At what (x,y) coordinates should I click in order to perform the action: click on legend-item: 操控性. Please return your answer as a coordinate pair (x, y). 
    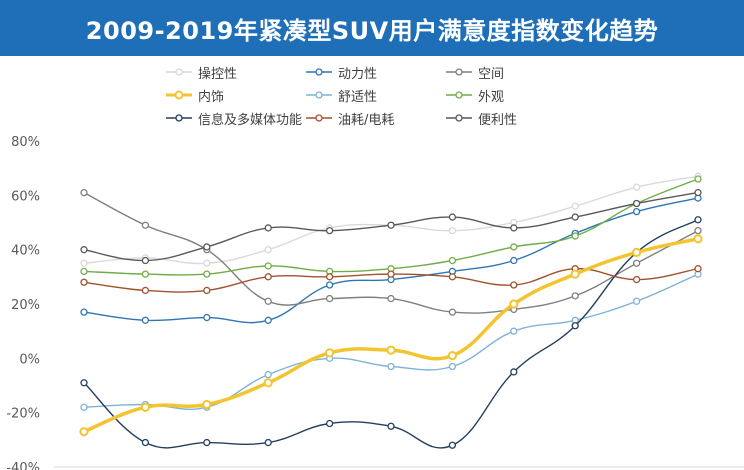
    Looking at the image, I should click on (234, 72).